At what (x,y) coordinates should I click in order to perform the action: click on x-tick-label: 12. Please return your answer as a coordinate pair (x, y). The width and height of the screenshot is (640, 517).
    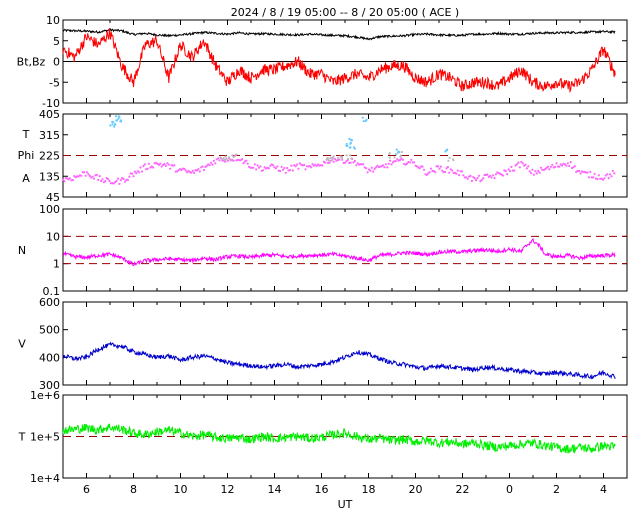
    Looking at the image, I should click on (228, 489).